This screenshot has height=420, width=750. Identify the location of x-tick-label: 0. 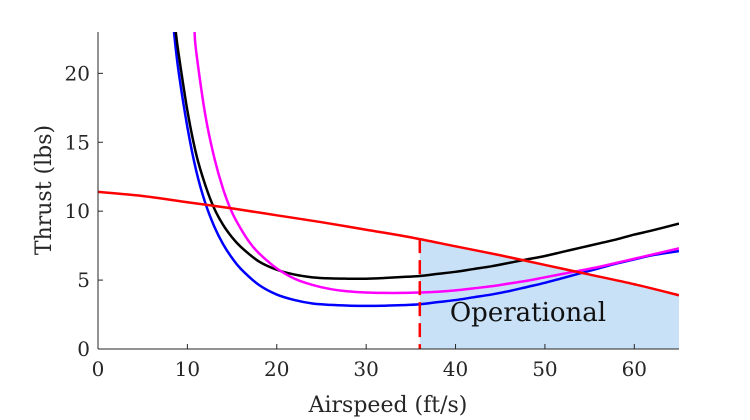
(98, 369).